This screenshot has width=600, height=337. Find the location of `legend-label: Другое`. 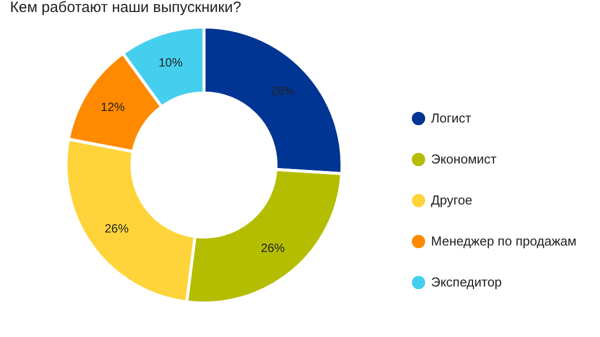

legend-label: Другое is located at coordinates (451, 200).